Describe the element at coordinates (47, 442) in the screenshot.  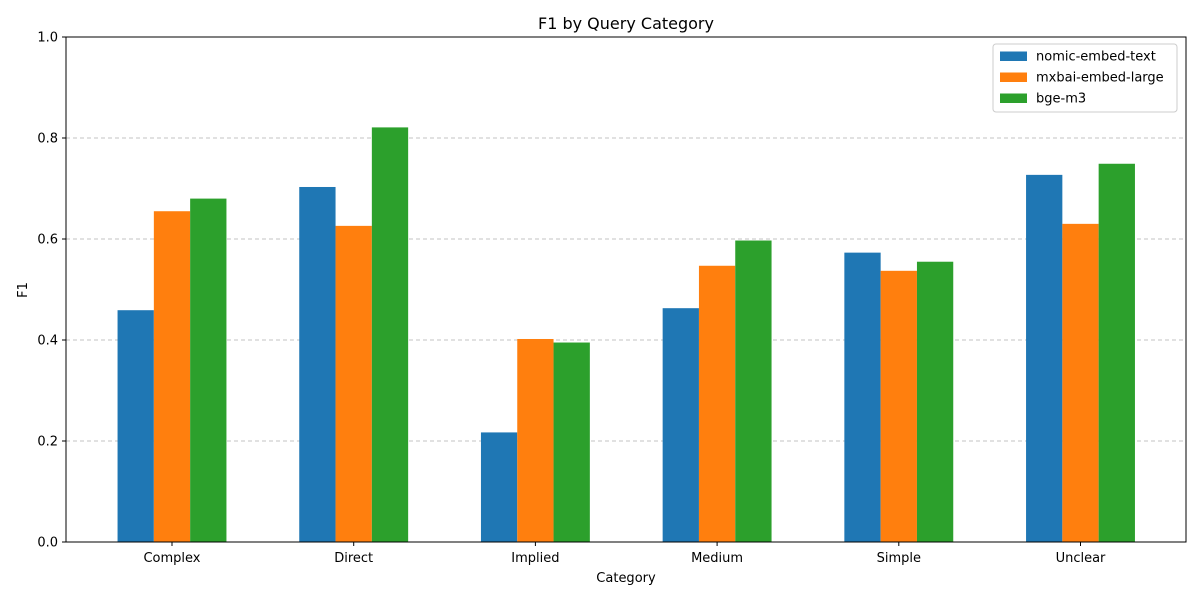
I see `y-tick-label: 0.2` at that location.